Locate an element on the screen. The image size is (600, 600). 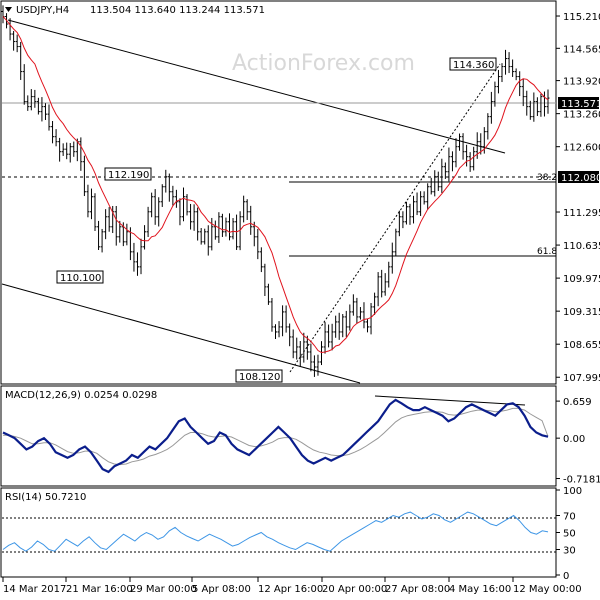
rsi-tick-label: 30 is located at coordinates (569, 551).